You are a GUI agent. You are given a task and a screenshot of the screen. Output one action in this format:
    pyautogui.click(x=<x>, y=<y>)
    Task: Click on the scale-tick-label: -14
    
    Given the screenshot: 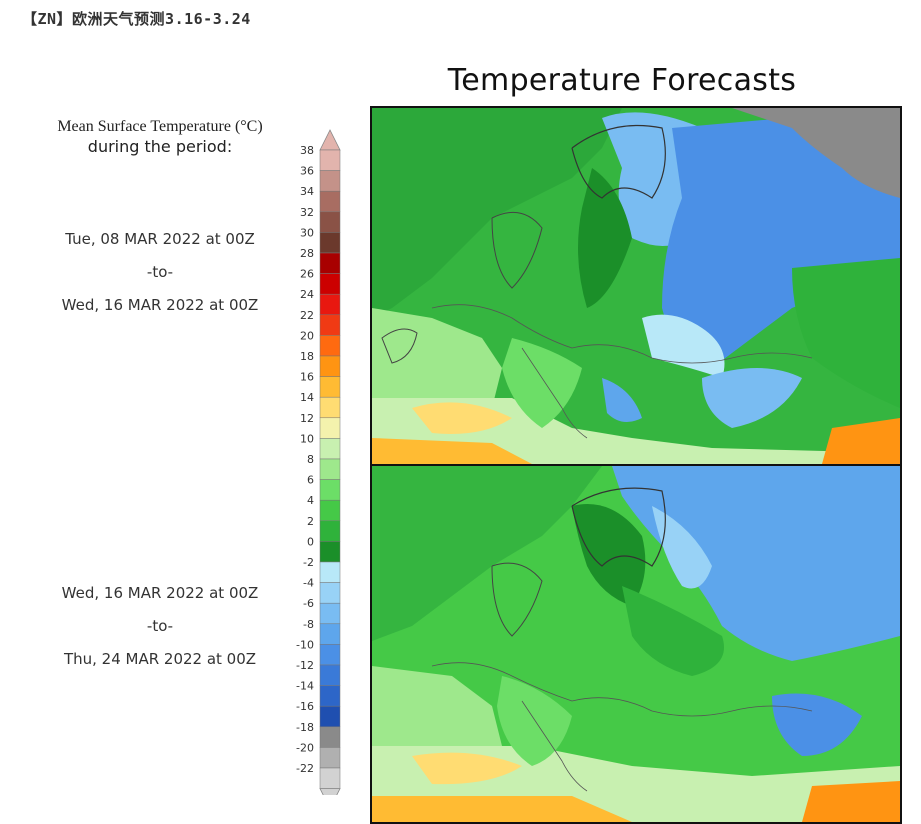 What is the action you would take?
    pyautogui.click(x=305, y=686)
    